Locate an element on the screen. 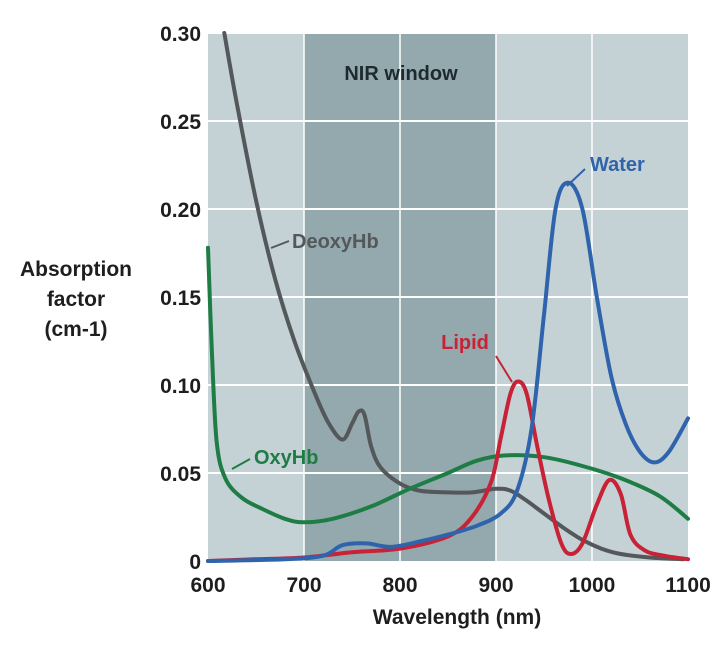 The width and height of the screenshot is (720, 652). y-tick-label: 0.15 is located at coordinates (180, 298).